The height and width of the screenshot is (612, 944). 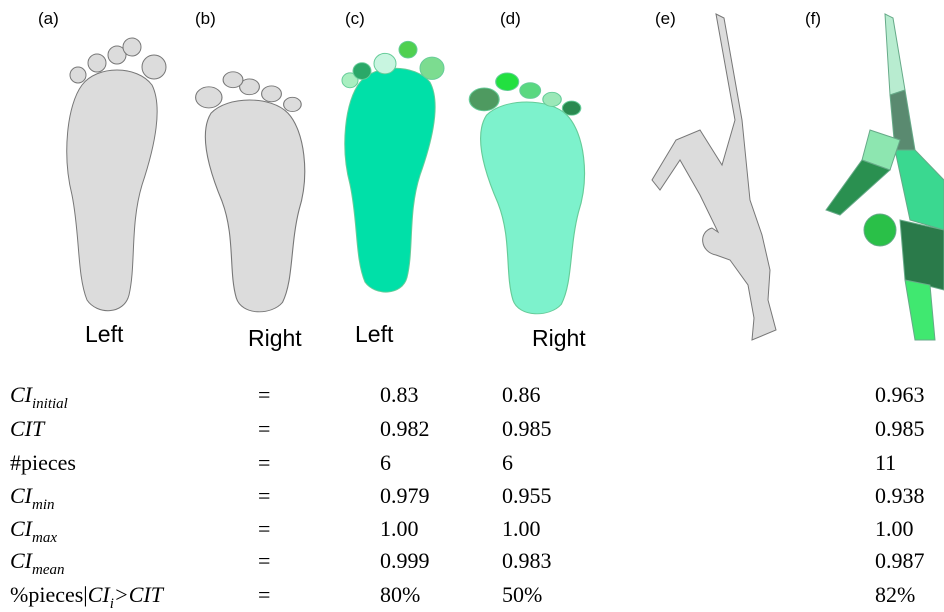 What do you see at coordinates (900, 495) in the screenshot?
I see `value: 0.938` at bounding box center [900, 495].